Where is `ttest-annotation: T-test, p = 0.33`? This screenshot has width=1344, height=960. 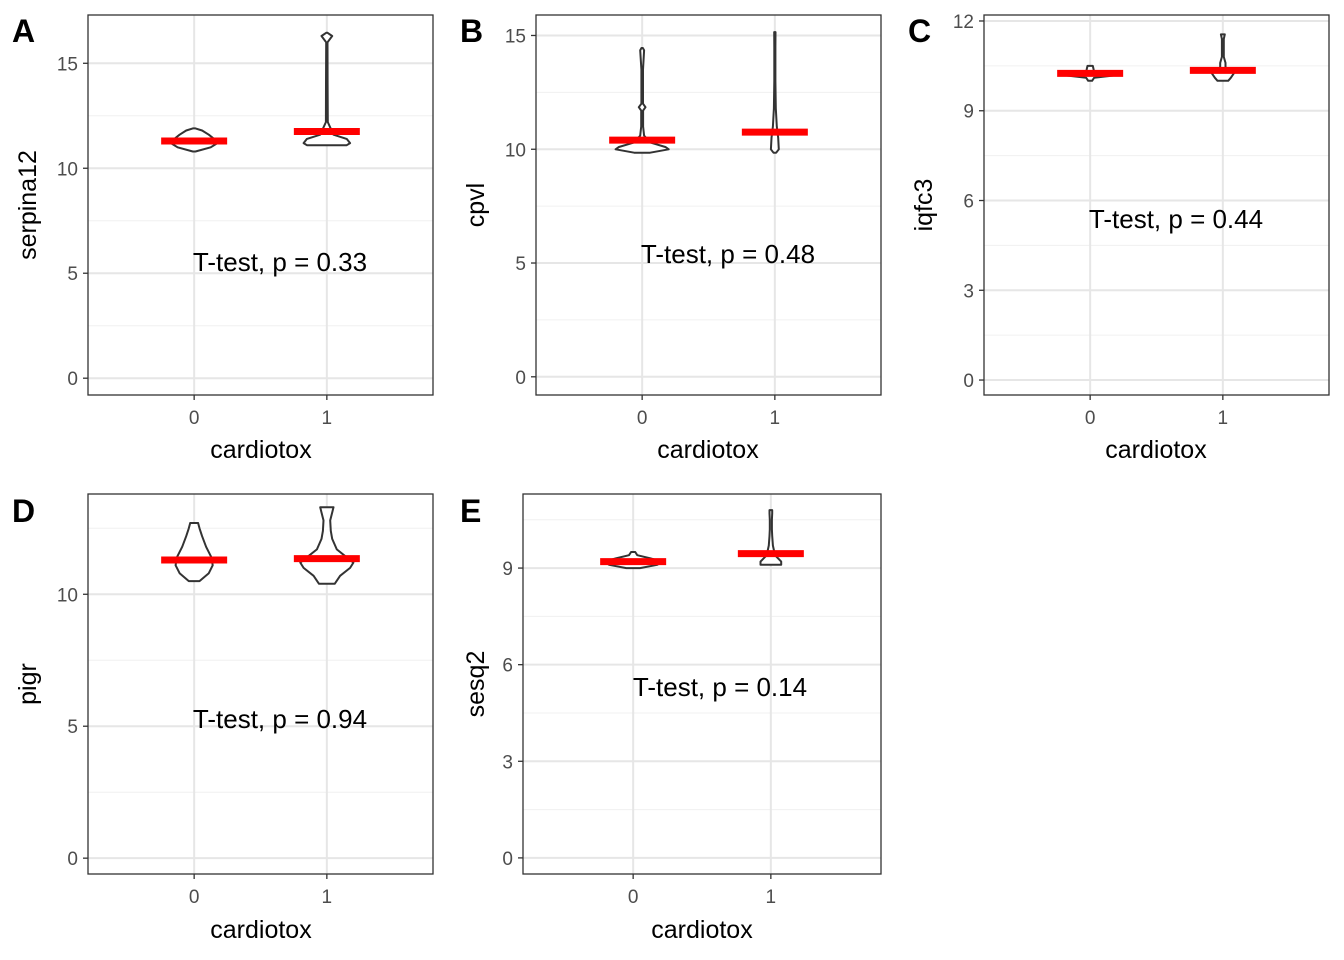
ttest-annotation: T-test, p = 0.33 is located at coordinates (280, 262).